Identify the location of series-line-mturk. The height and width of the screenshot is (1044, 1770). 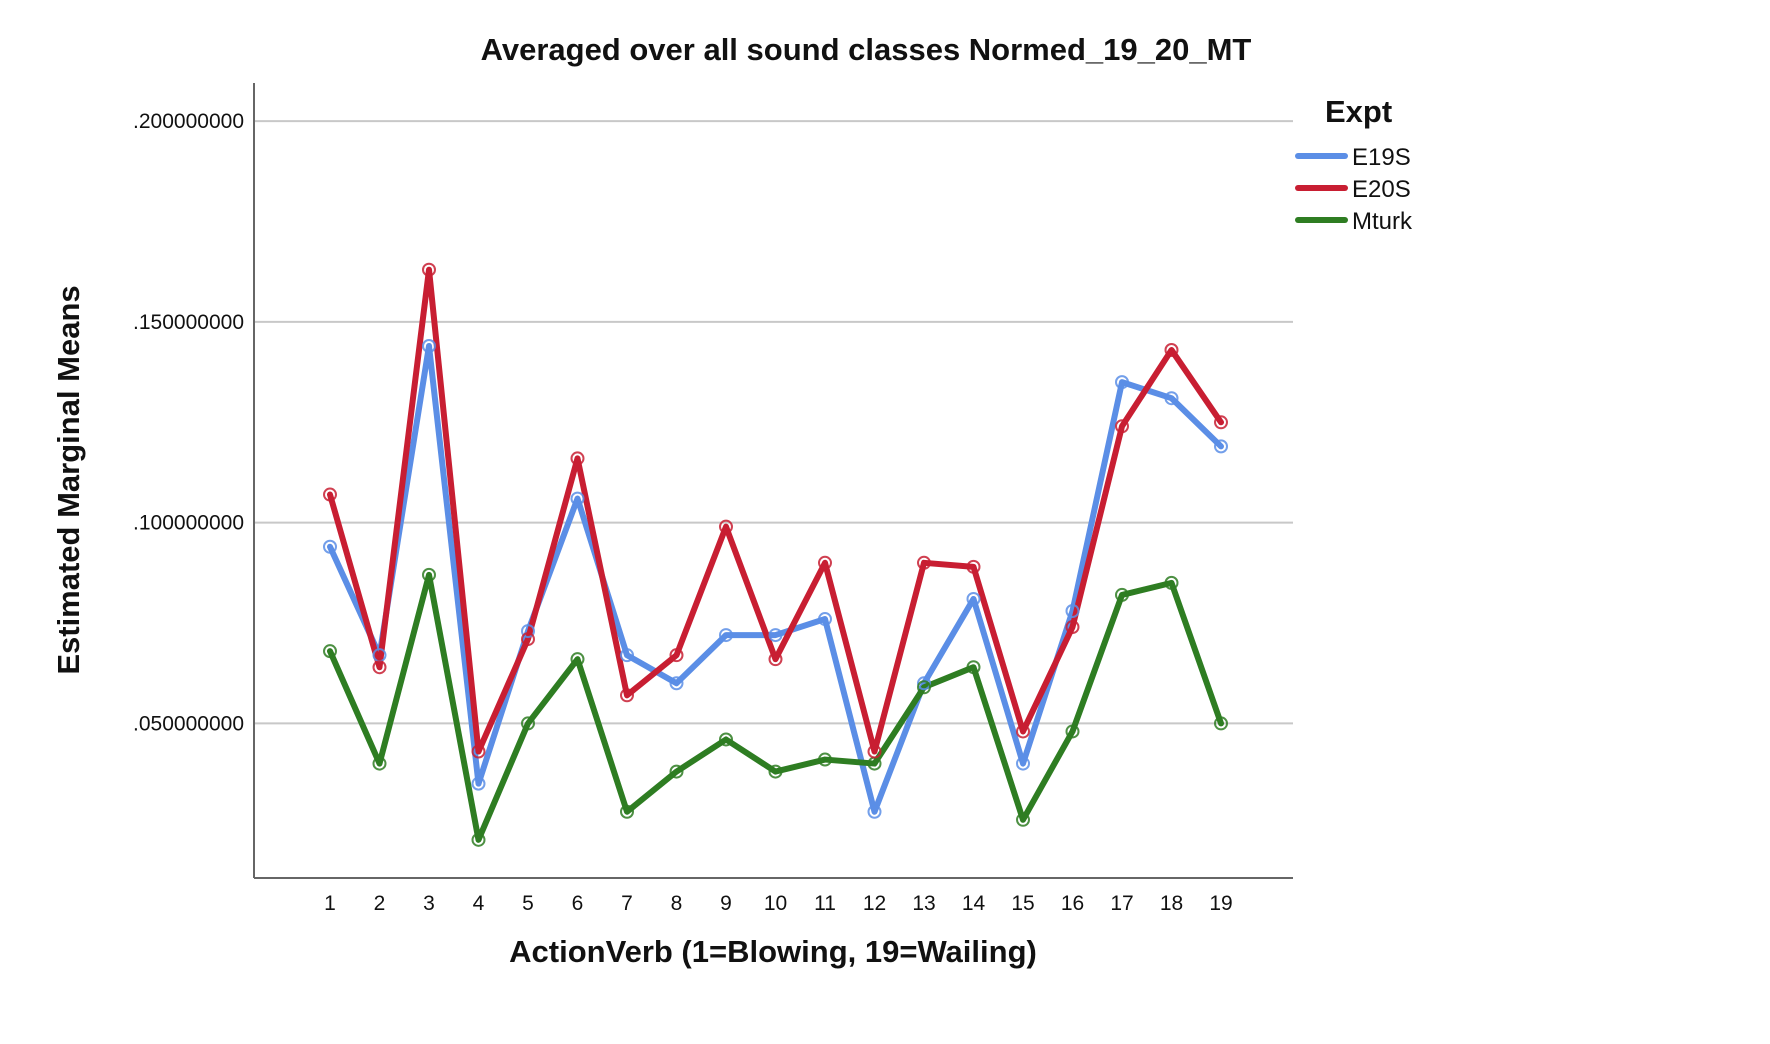
(775, 707).